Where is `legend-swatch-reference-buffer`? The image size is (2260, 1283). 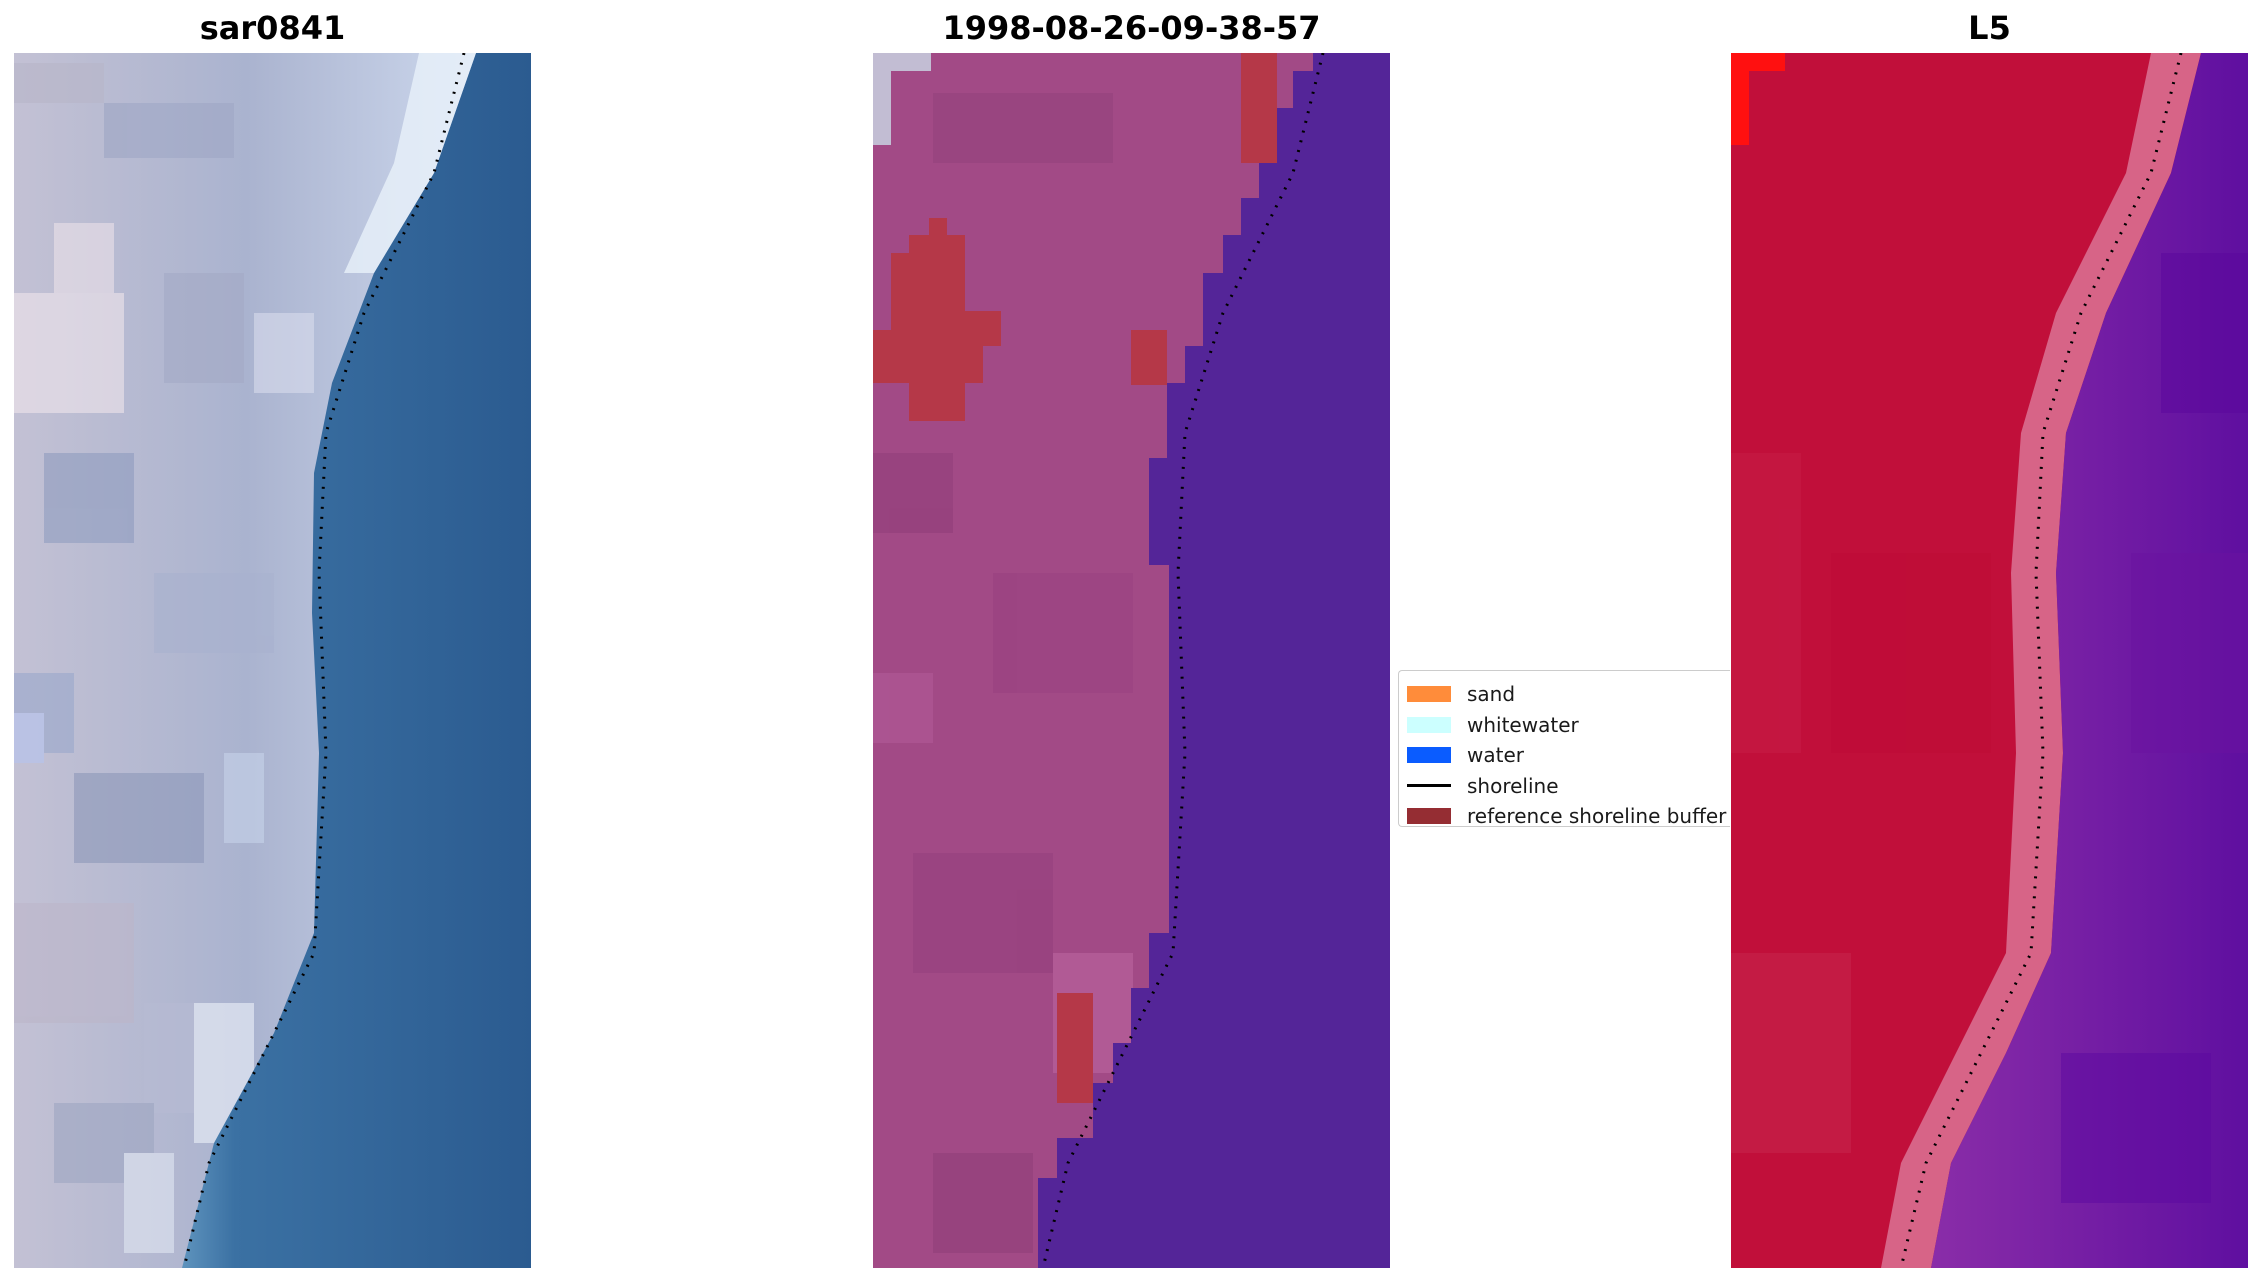
legend-swatch-reference-buffer is located at coordinates (1429, 816).